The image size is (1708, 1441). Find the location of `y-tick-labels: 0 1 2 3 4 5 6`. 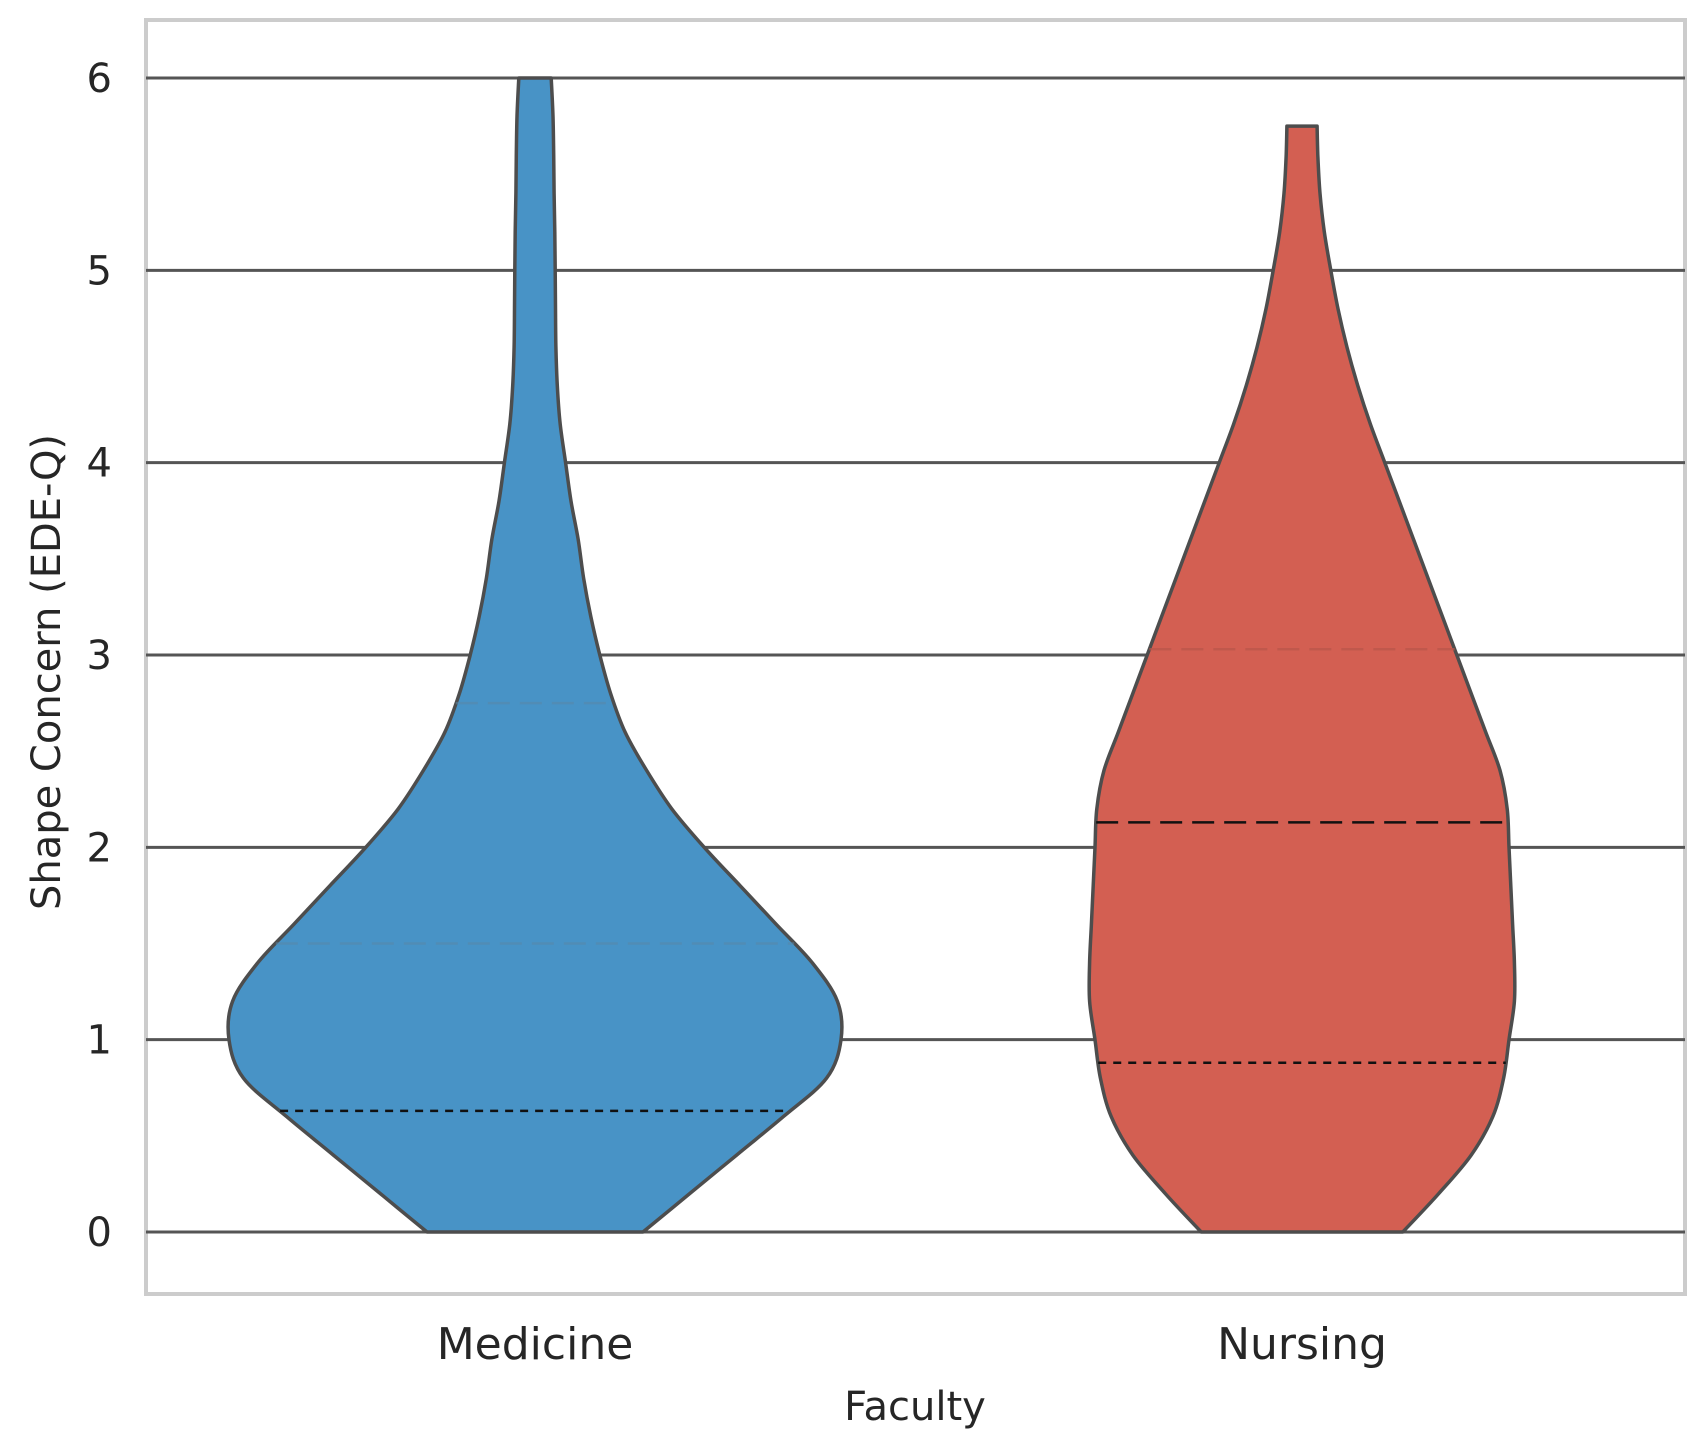

y-tick-labels: 0 1 2 3 4 5 6 is located at coordinates (99, 656).